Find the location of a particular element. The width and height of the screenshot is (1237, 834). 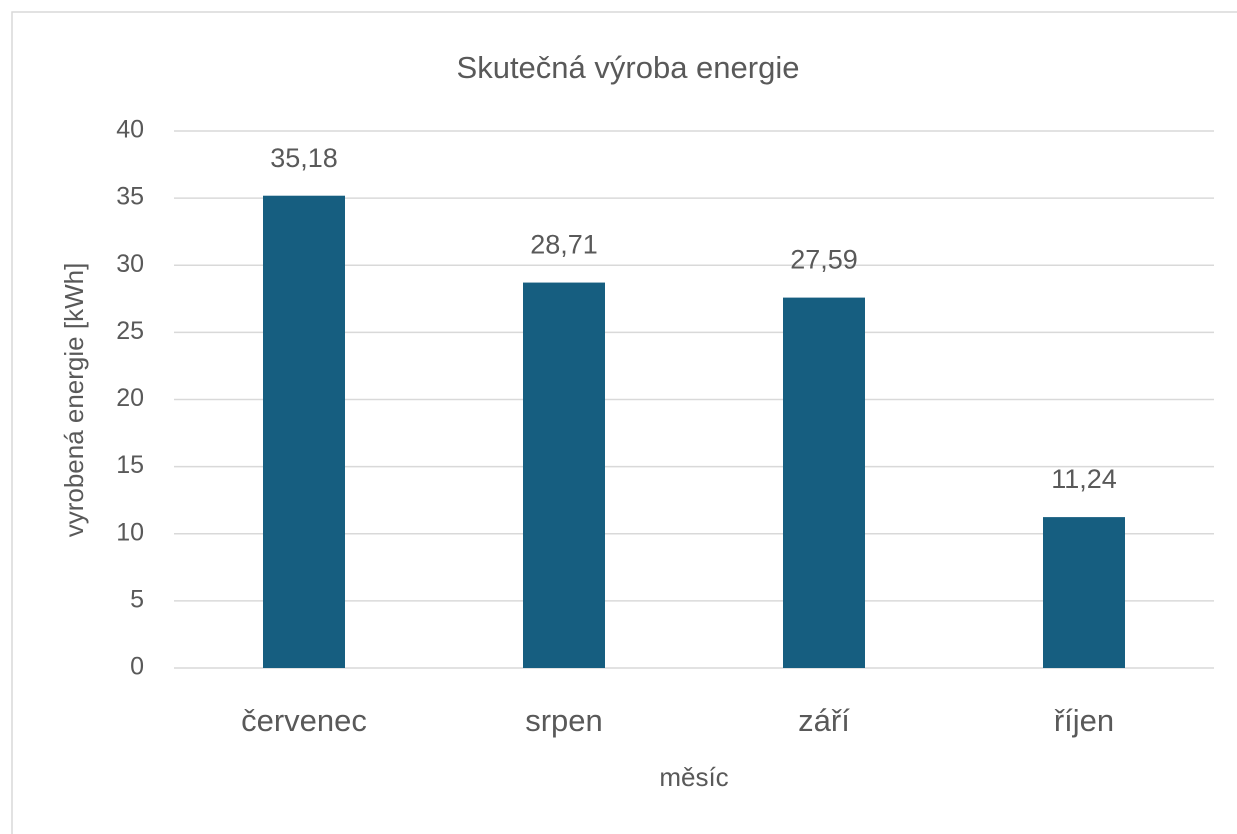

x-axis-title: měsíc is located at coordinates (693, 777).